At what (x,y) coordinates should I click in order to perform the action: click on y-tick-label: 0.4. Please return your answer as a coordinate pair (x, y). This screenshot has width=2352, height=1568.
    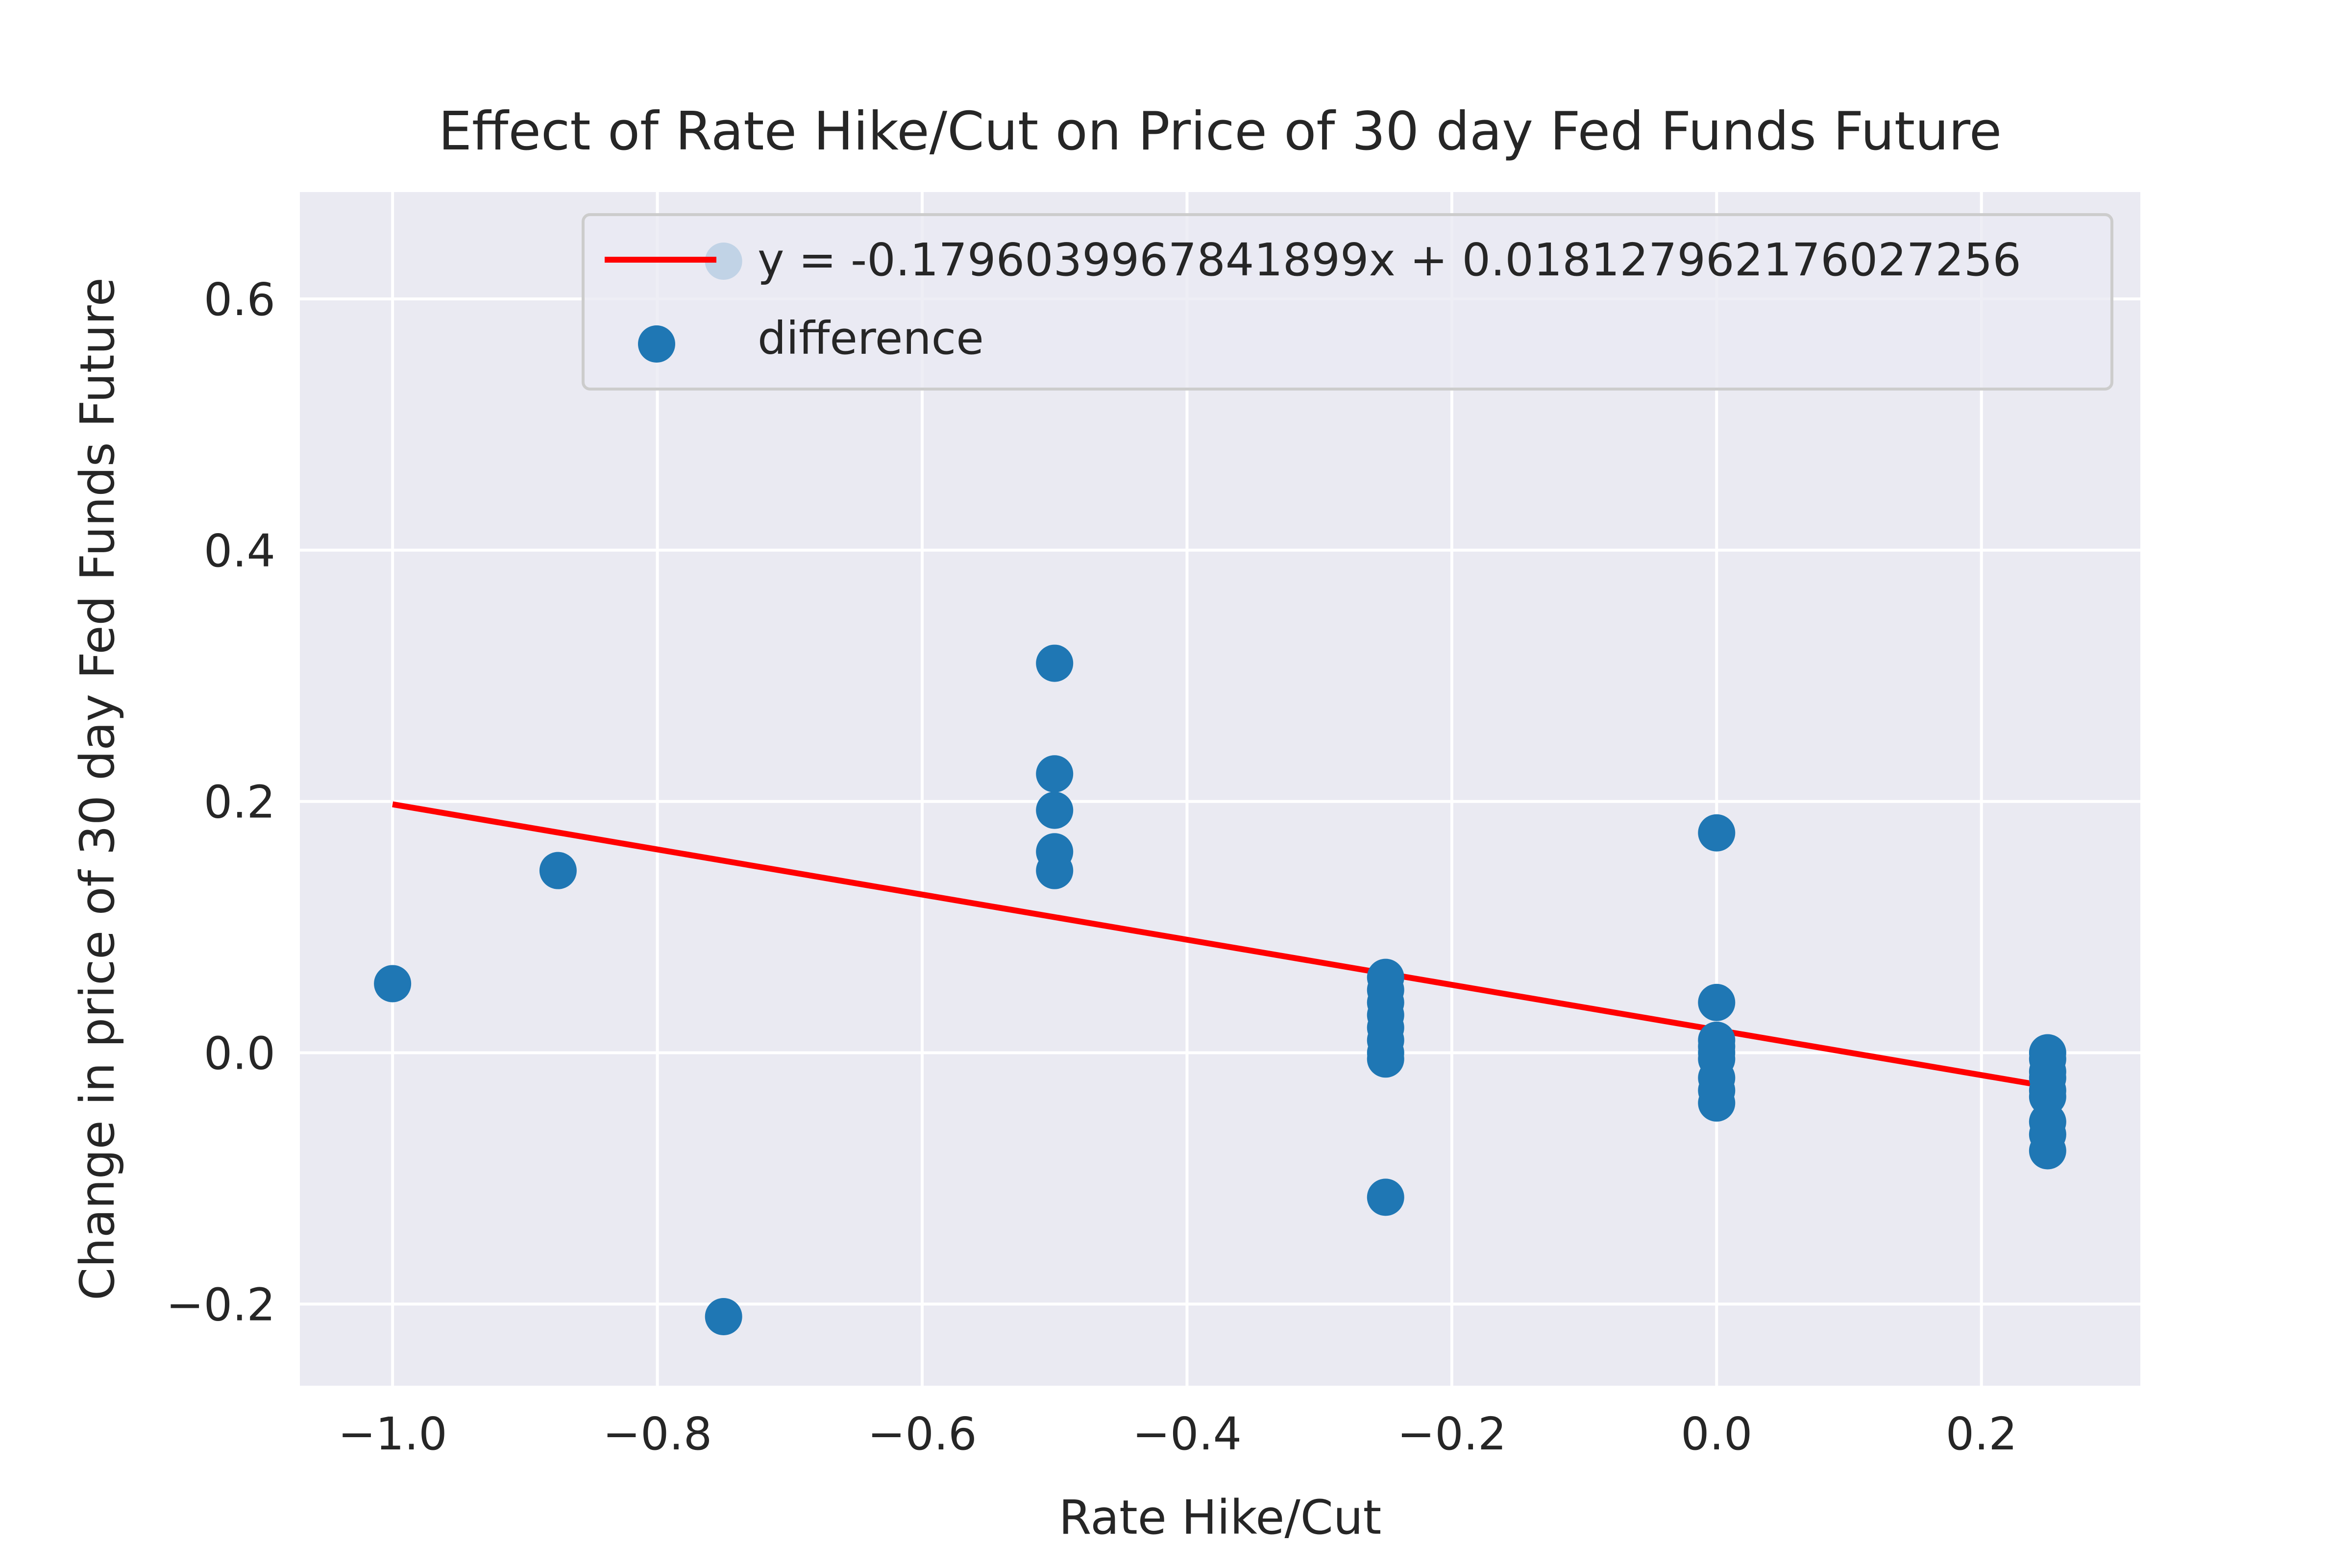
    Looking at the image, I should click on (239, 551).